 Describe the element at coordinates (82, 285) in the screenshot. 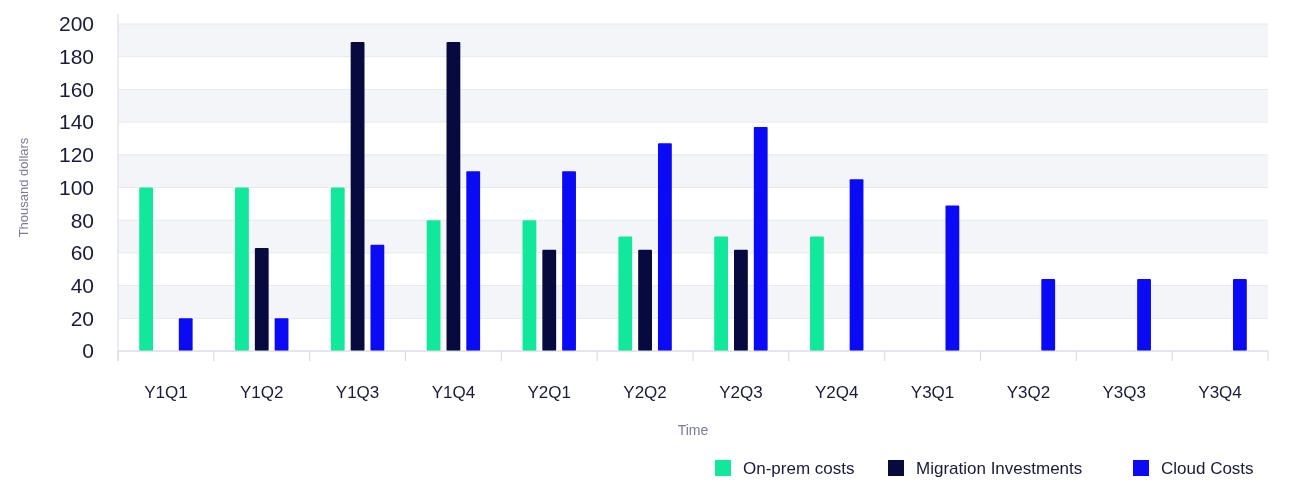

I see `y-tick-label: 40` at that location.